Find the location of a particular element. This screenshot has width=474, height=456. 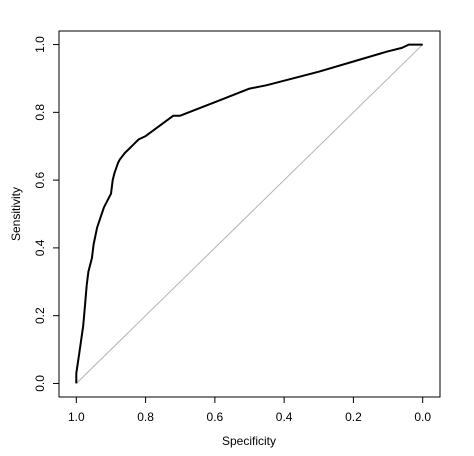

x-tick-label: 0.2 is located at coordinates (353, 417).